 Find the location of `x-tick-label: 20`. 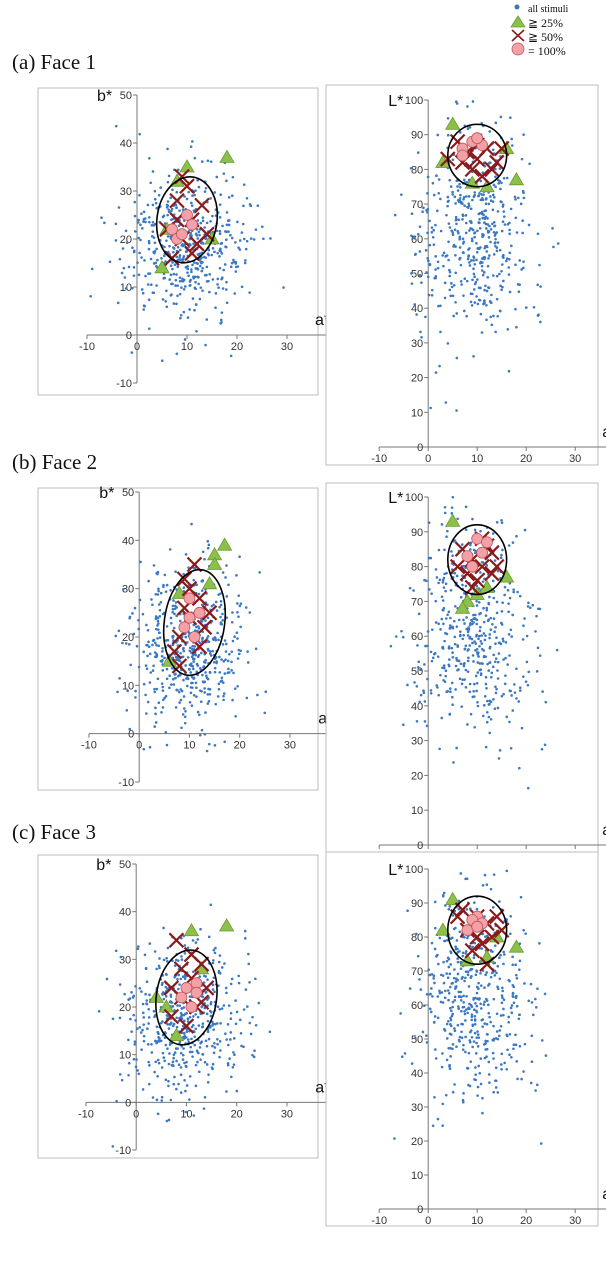

x-tick-label: 20 is located at coordinates (526, 1221).